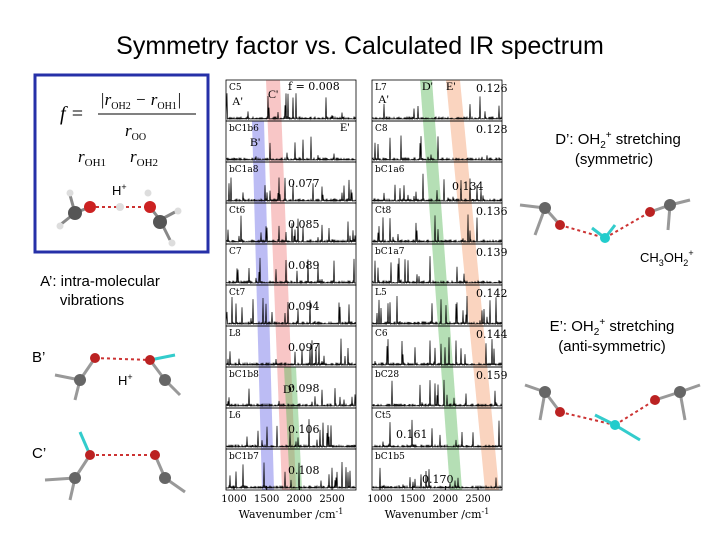 Image resolution: width=720 pixels, height=540 pixels. Describe the element at coordinates (39, 453) in the screenshot. I see `note-c-prime: C’` at that location.